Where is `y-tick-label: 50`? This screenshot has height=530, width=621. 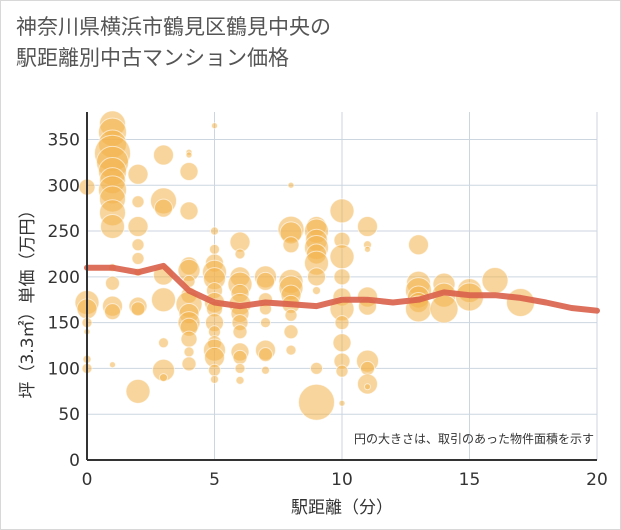 y-tick-label: 50 is located at coordinates (69, 415).